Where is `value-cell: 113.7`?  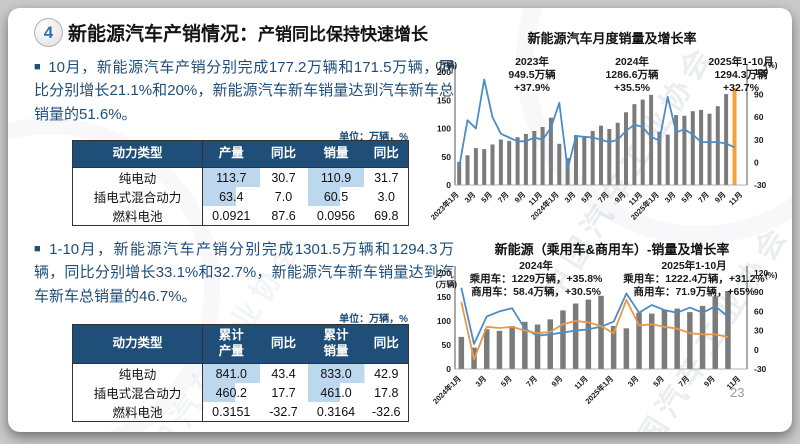
value-cell: 113.7 is located at coordinates (231, 177).